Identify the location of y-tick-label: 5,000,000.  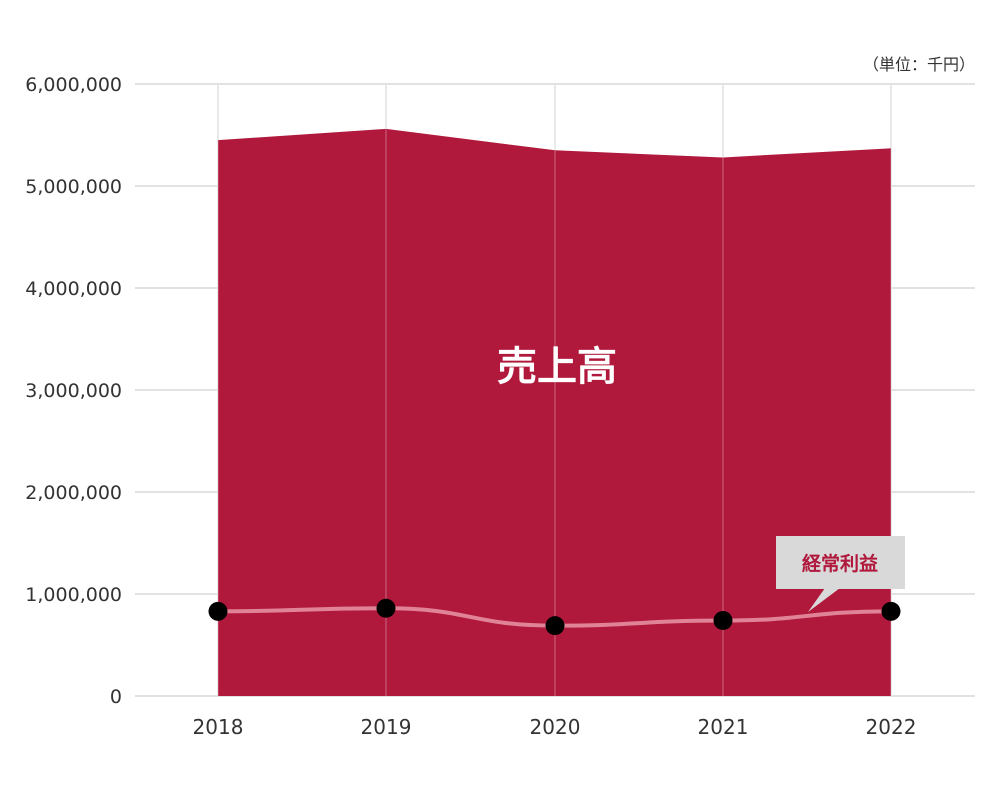
(73, 187).